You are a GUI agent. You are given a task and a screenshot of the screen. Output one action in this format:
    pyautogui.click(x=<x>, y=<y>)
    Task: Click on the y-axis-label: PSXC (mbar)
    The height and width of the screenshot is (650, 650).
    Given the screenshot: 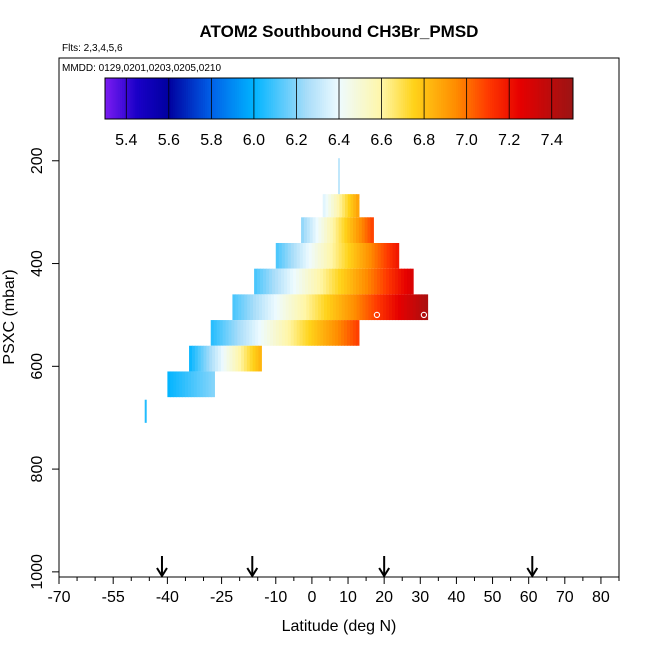 What is the action you would take?
    pyautogui.click(x=9, y=316)
    